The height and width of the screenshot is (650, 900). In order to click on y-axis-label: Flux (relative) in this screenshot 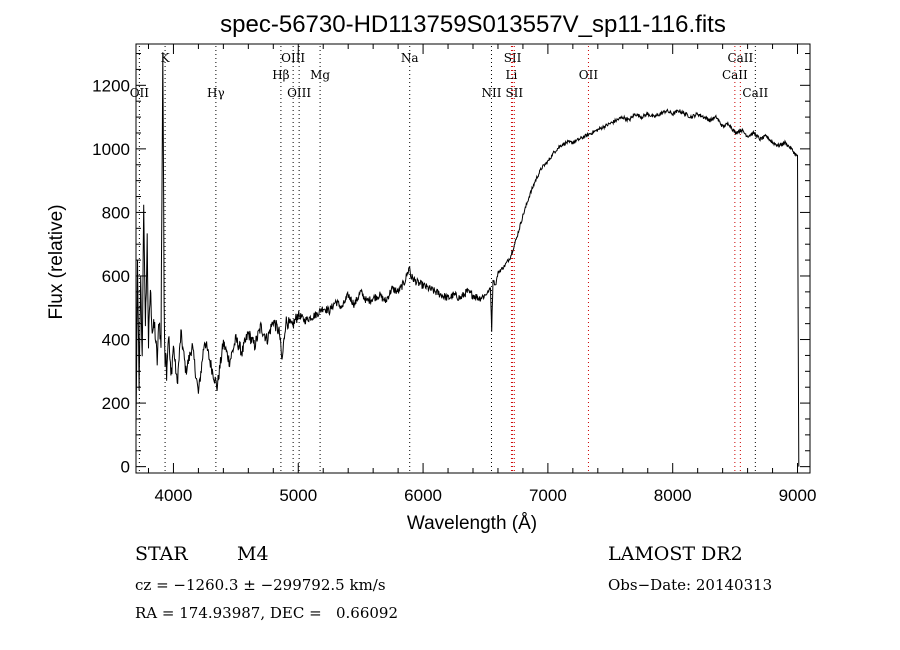, I will do `click(56, 261)`.